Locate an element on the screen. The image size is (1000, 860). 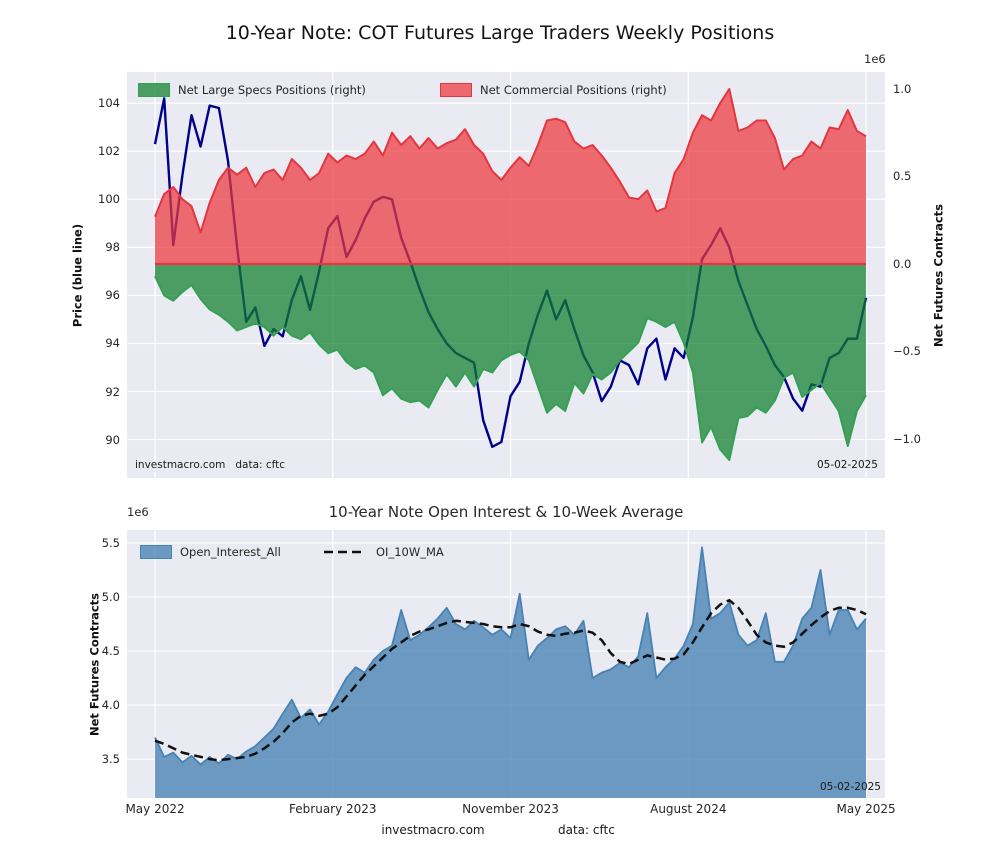
top-right-axis-offset-label: 1e6 is located at coordinates (875, 59).